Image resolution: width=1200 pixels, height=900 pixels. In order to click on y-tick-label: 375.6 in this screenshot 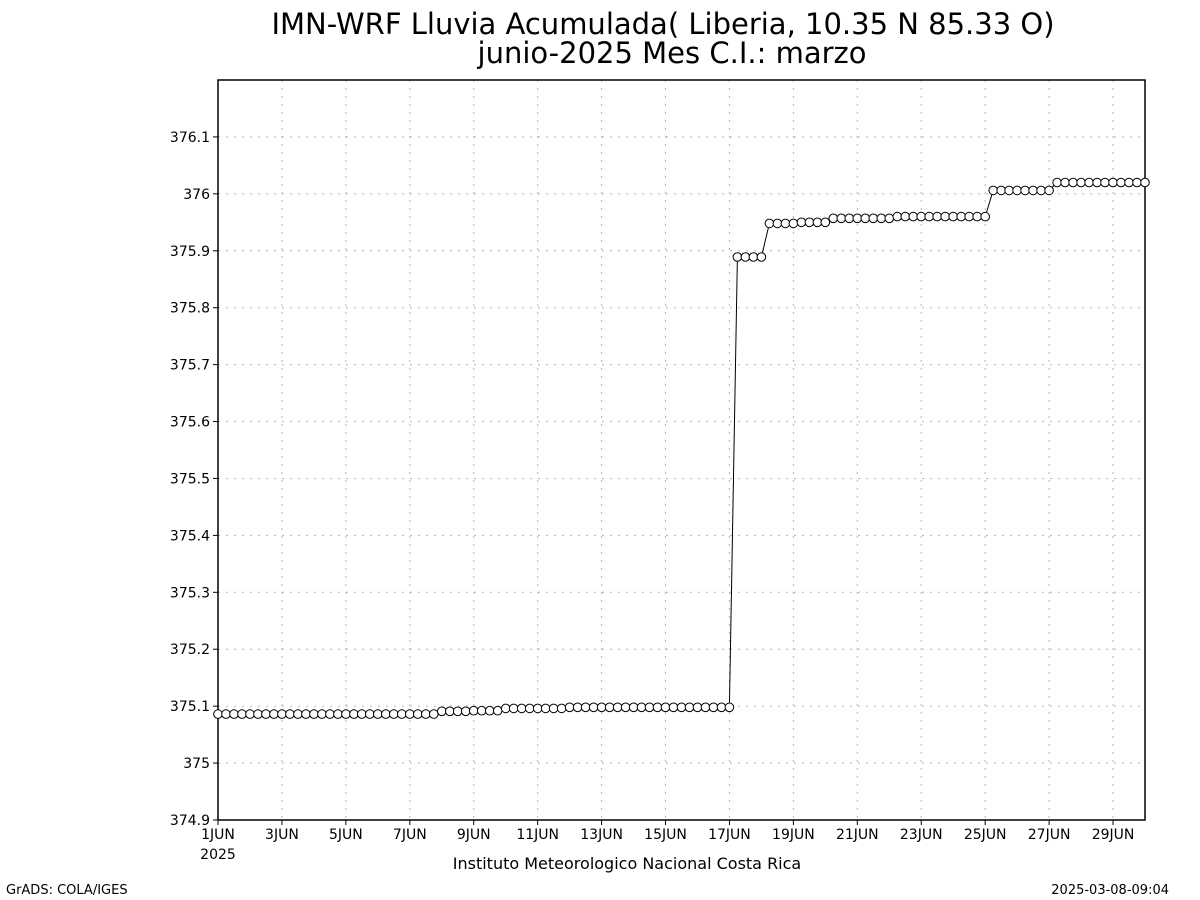, I will do `click(190, 423)`.